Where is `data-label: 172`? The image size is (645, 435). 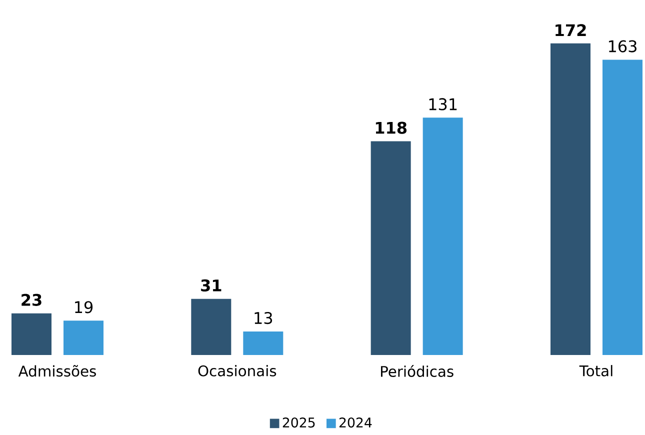 data-label: 172 is located at coordinates (571, 30).